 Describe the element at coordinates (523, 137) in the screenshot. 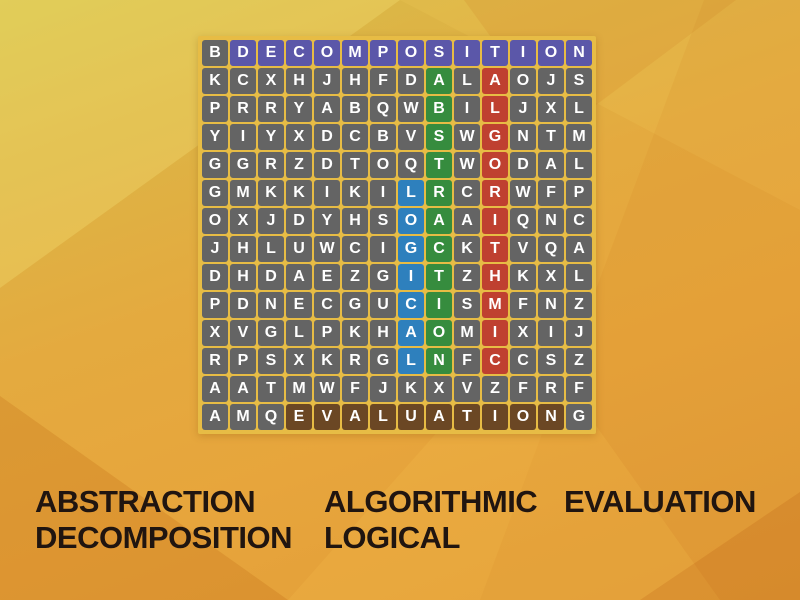

I see `grid-cell: N` at that location.